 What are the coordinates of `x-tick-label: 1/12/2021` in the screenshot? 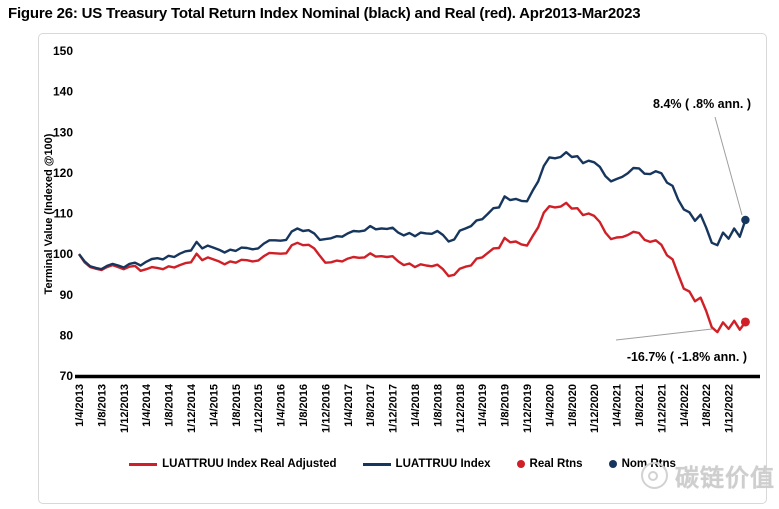 It's located at (662, 408).